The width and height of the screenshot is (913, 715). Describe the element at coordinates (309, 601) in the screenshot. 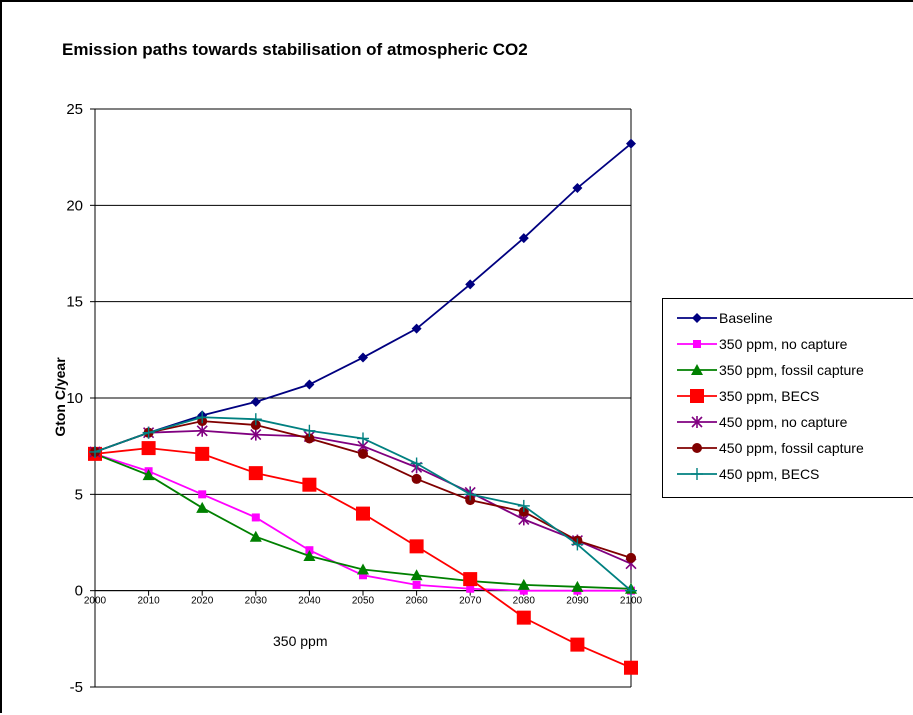

I see `x-tick-label: 2040` at that location.